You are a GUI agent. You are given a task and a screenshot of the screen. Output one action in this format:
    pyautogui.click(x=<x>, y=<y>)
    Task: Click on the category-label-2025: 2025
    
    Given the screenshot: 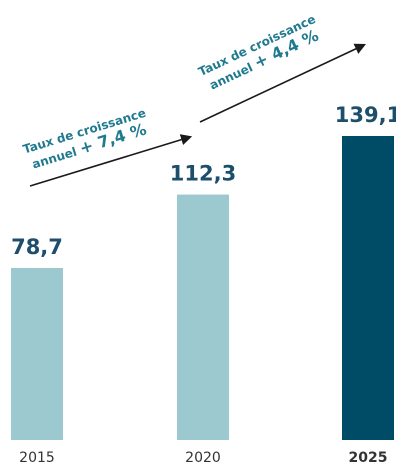 What is the action you would take?
    pyautogui.click(x=368, y=458)
    